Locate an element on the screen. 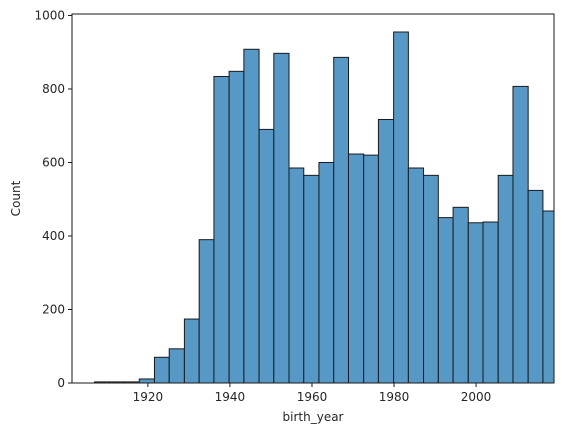 The height and width of the screenshot is (434, 577). y-tick-label: 0 is located at coordinates (61, 383).